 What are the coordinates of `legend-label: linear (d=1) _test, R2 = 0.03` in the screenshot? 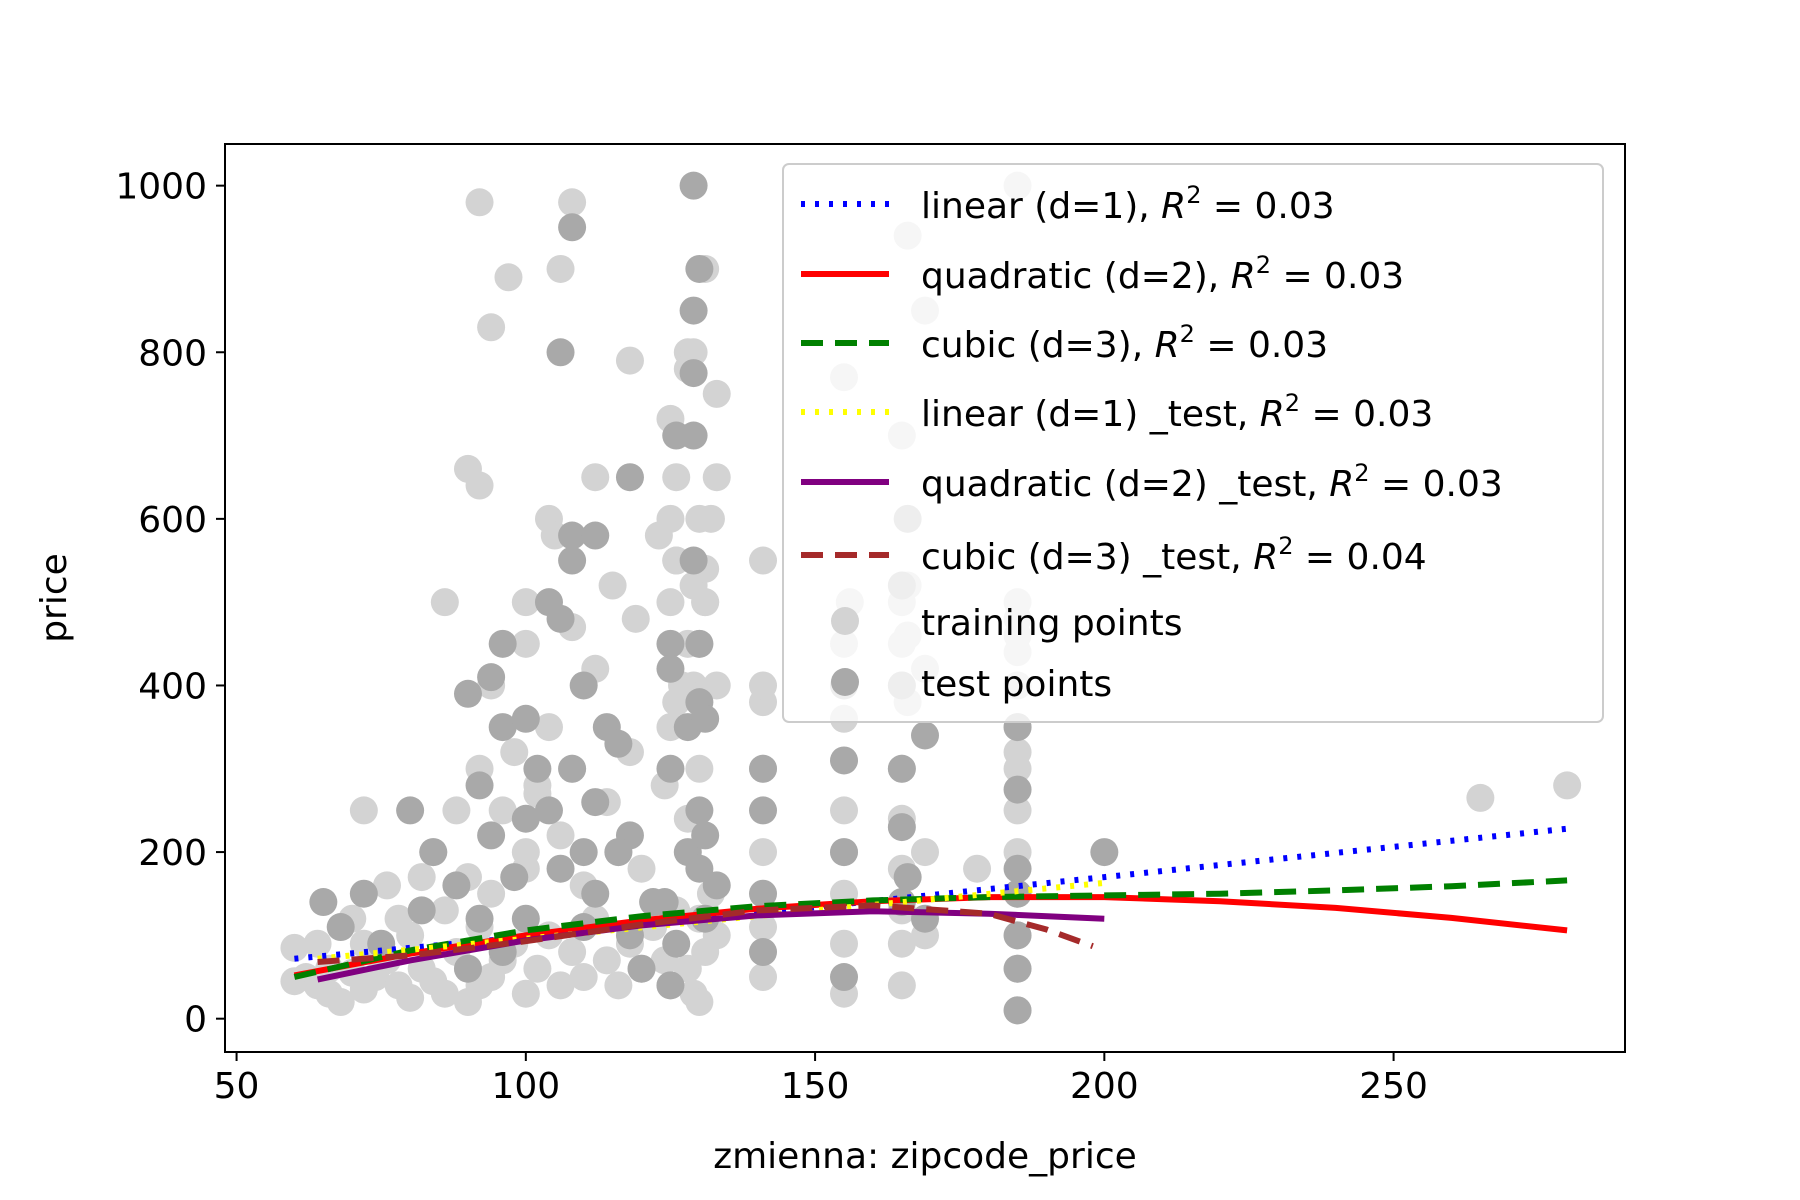 It's located at (1177, 412).